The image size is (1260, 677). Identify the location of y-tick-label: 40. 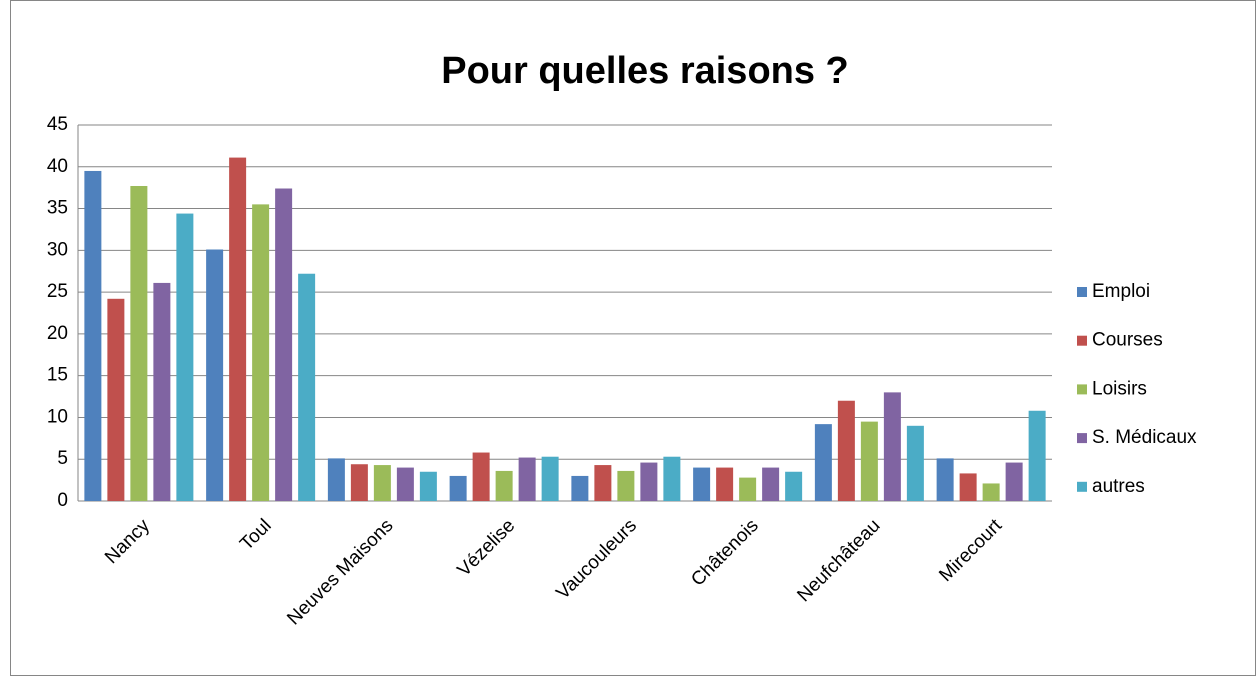
(57, 166).